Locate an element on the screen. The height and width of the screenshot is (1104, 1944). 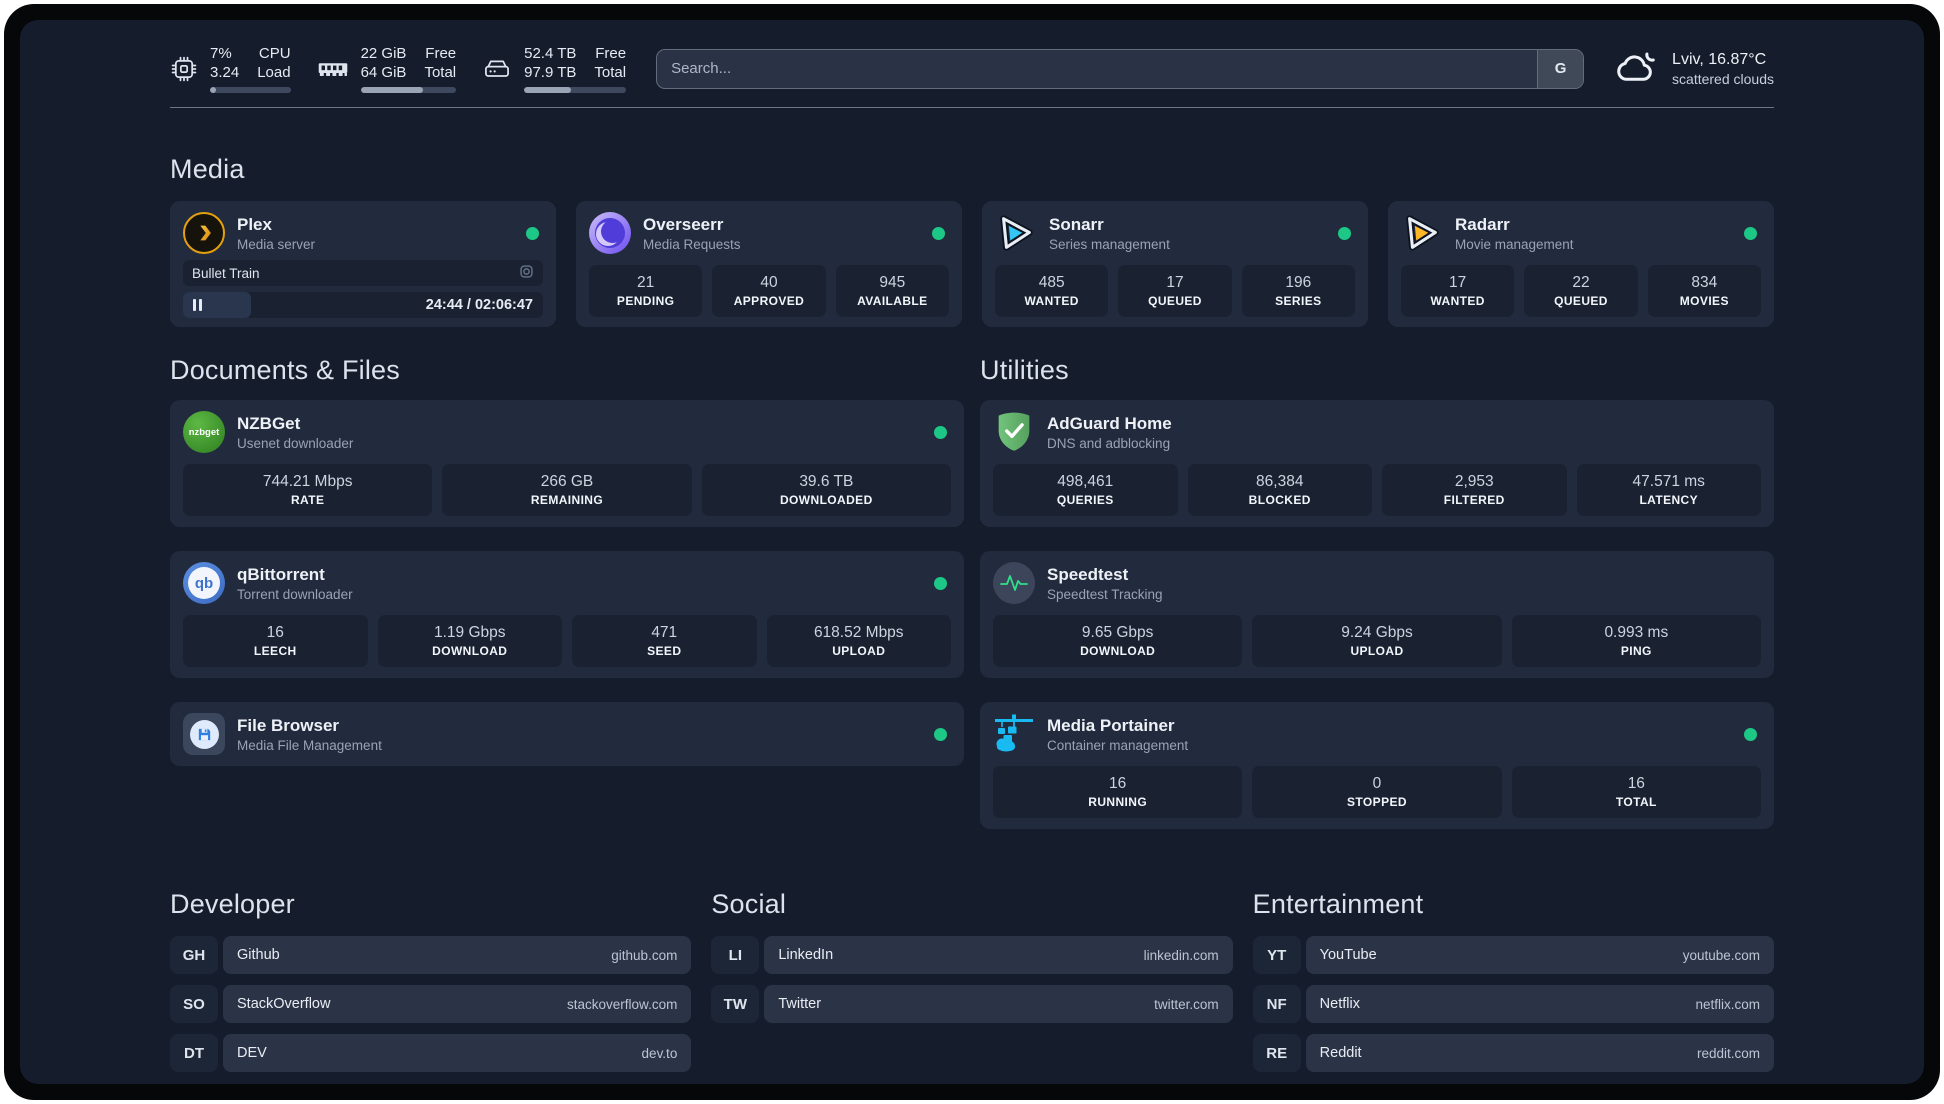
disk-free-value: 52.4 TB is located at coordinates (550, 53).